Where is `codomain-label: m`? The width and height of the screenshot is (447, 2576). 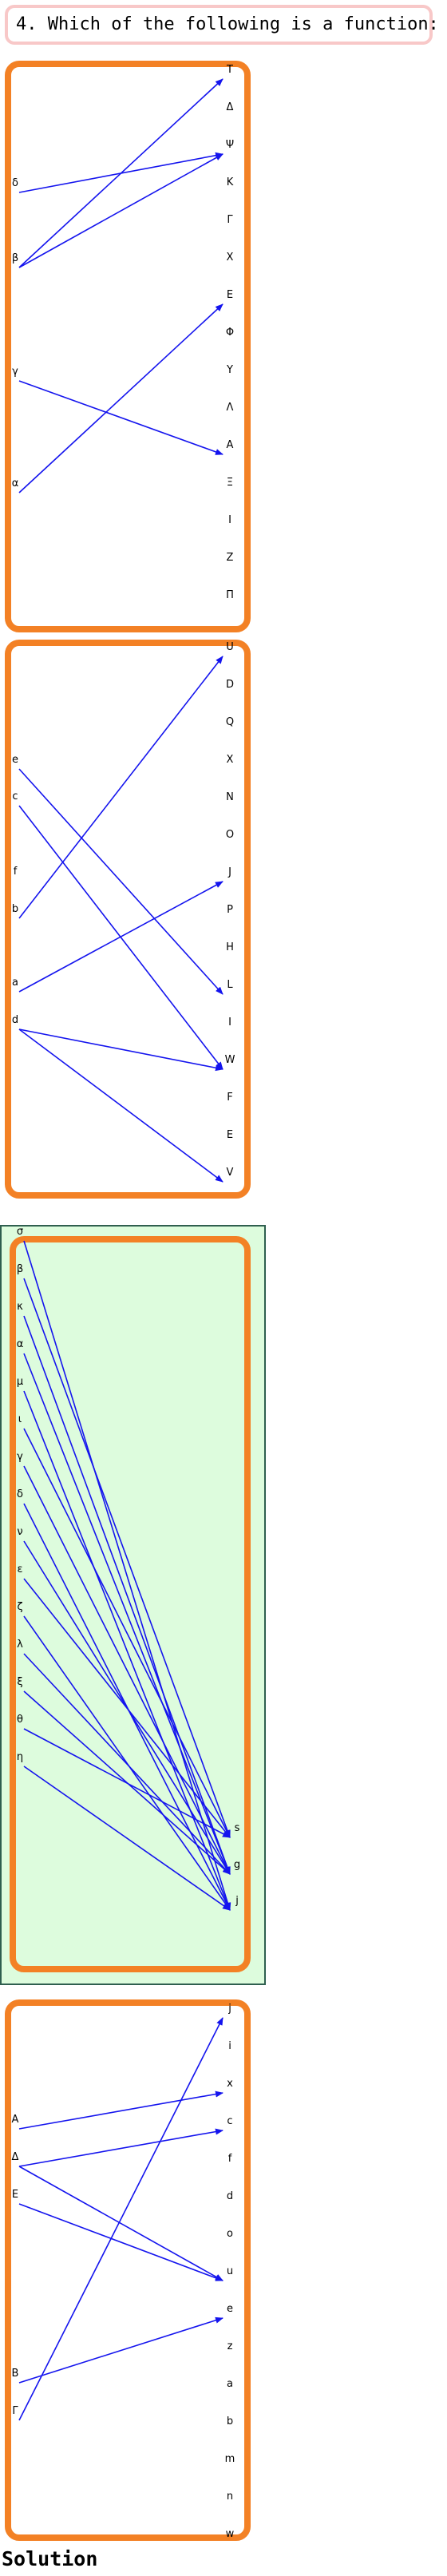
codomain-label: m is located at coordinates (230, 2459).